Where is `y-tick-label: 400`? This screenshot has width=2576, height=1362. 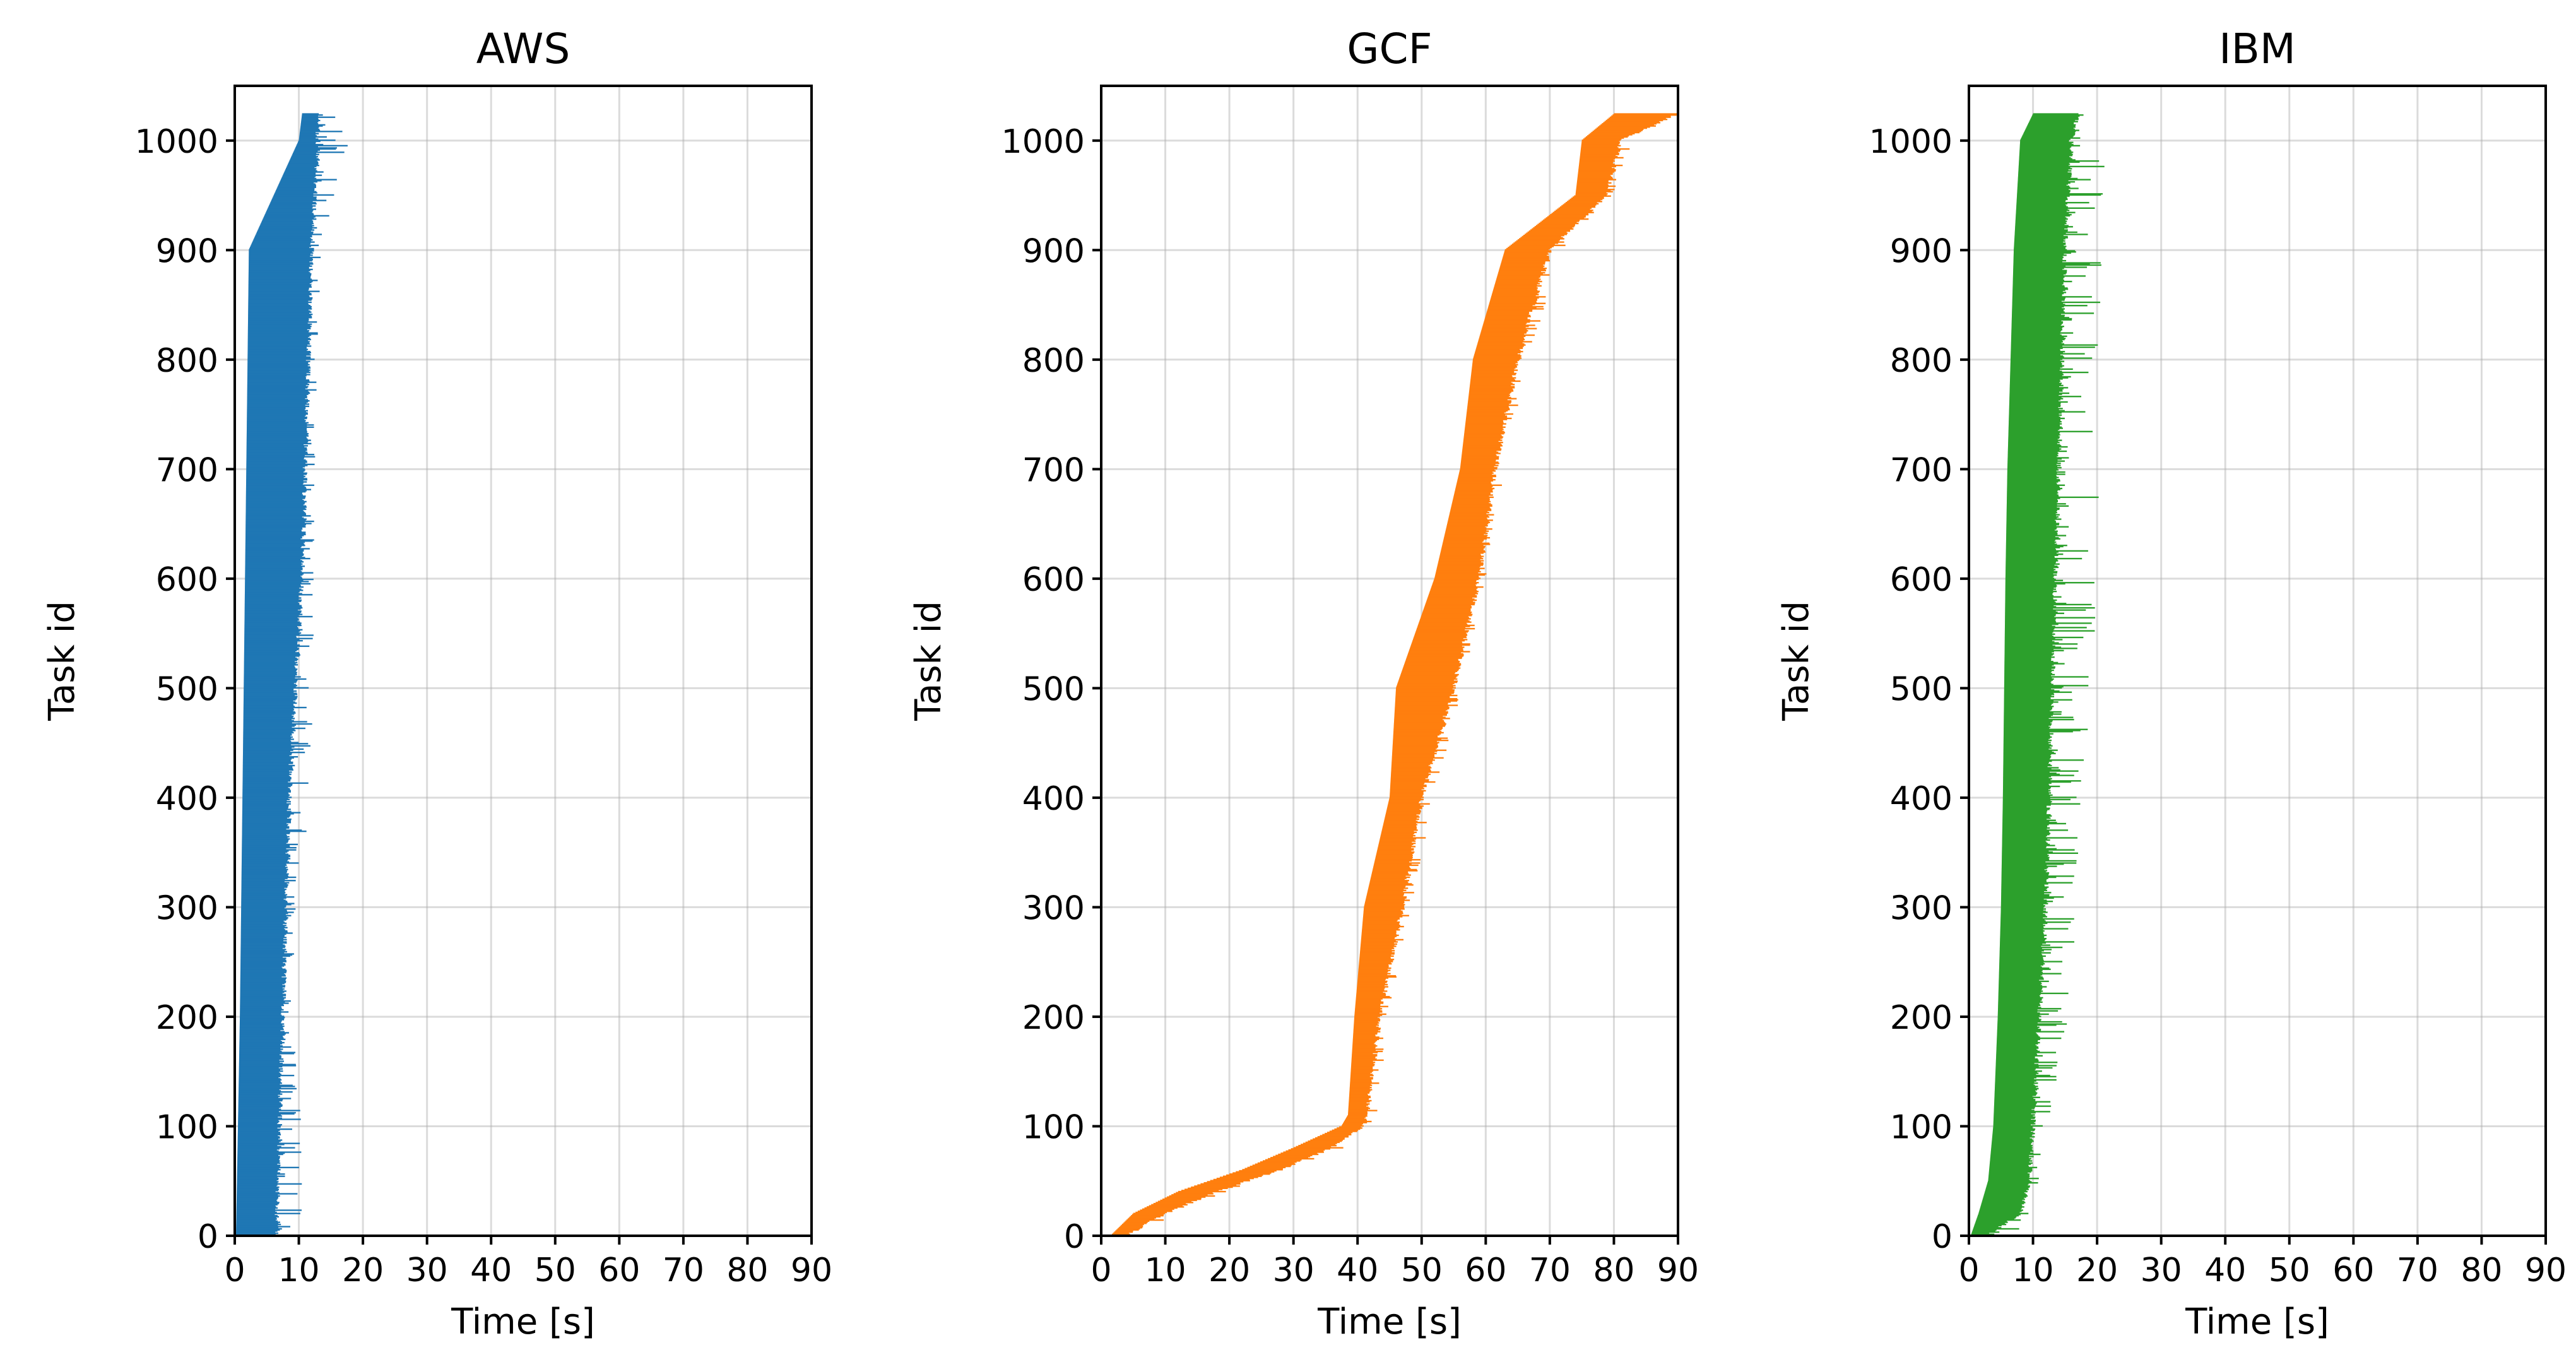
y-tick-label: 400 is located at coordinates (1921, 799).